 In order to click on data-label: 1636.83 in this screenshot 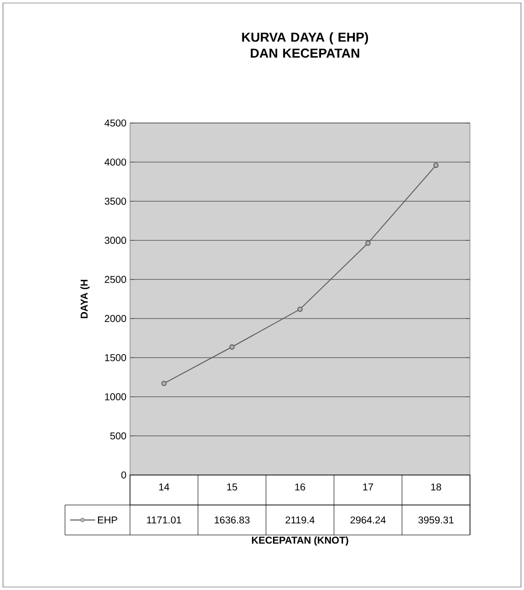, I will do `click(232, 520)`.